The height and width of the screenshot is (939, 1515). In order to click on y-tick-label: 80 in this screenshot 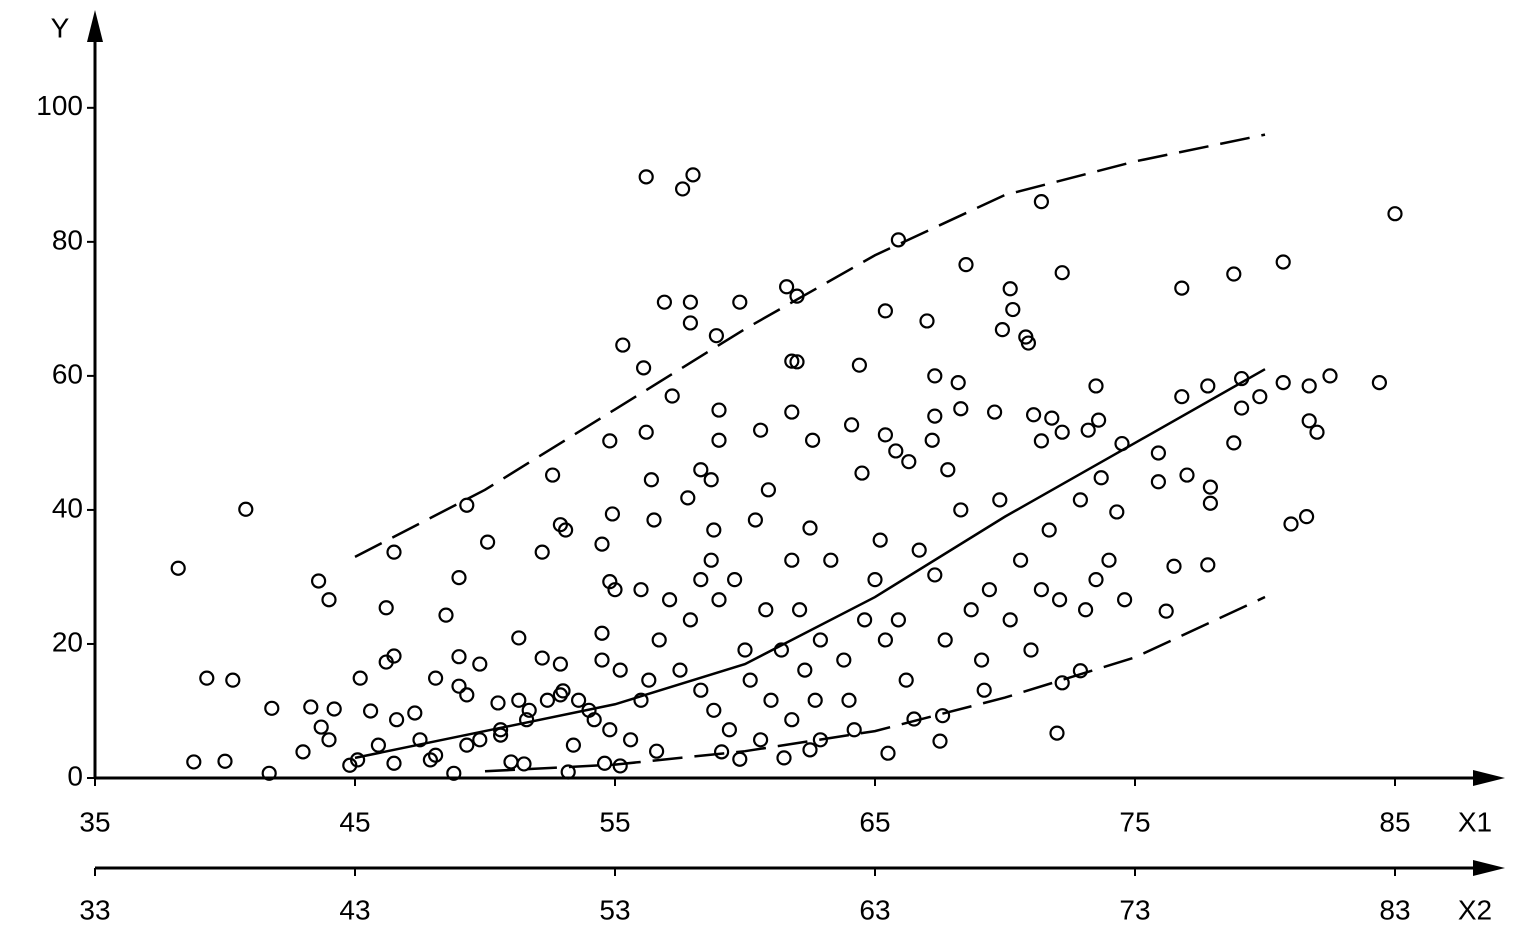, I will do `click(67, 239)`.